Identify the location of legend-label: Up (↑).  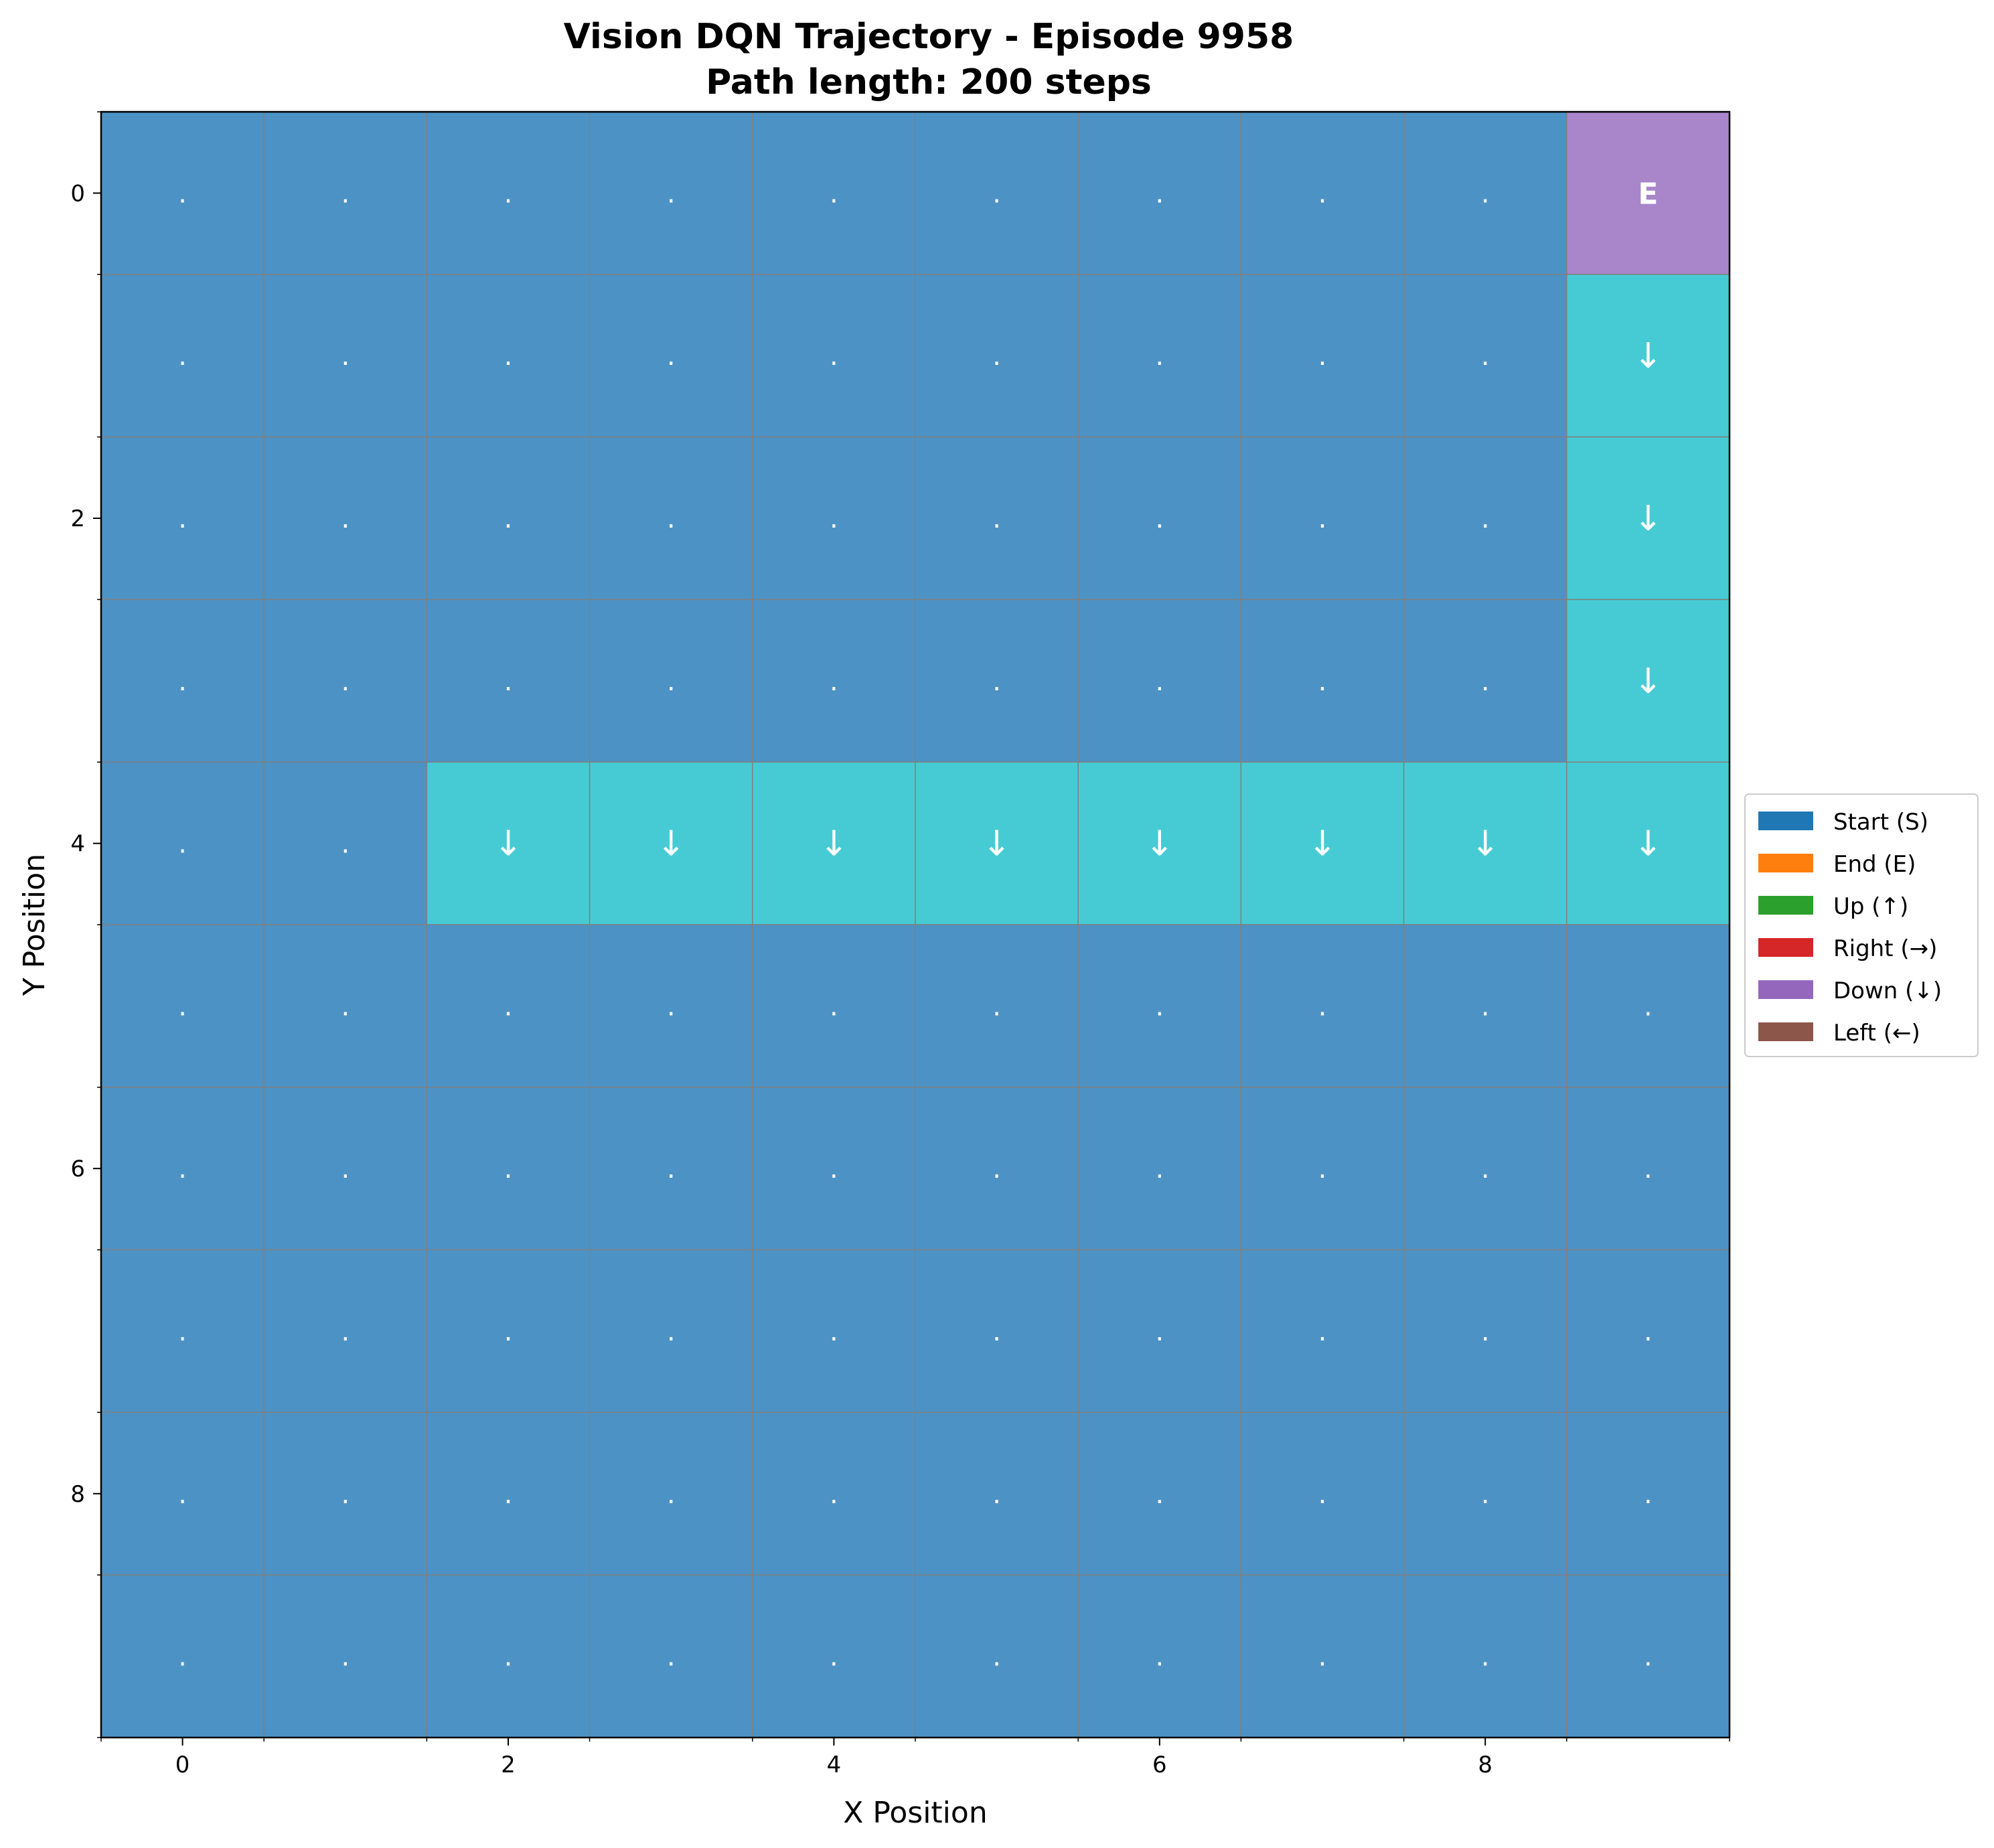
(1871, 906).